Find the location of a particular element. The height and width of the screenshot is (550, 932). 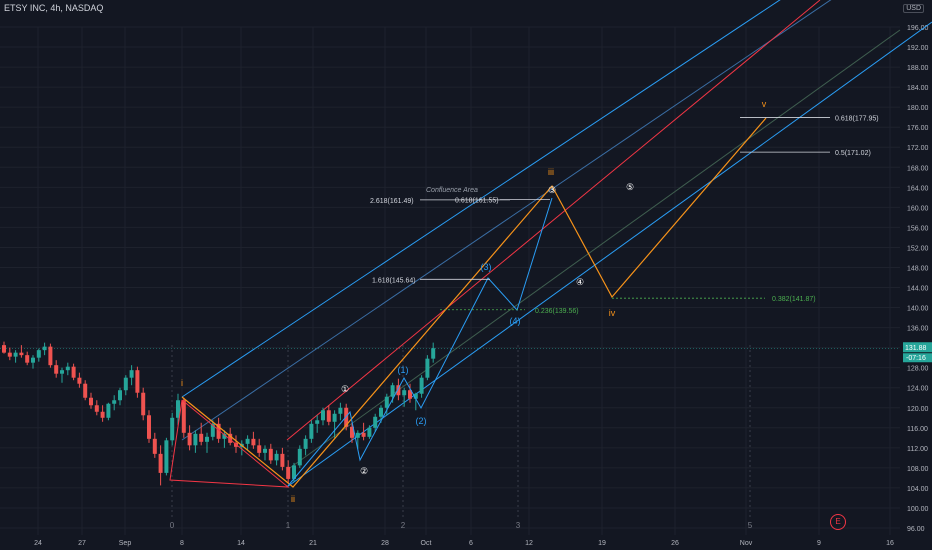

price-tick: 136.00 is located at coordinates (918, 329).